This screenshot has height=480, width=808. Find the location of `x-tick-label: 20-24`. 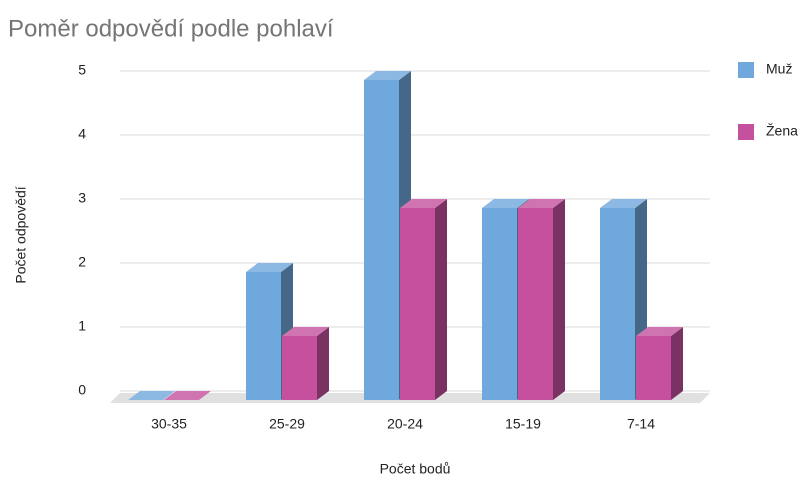

x-tick-label: 20-24 is located at coordinates (405, 424).